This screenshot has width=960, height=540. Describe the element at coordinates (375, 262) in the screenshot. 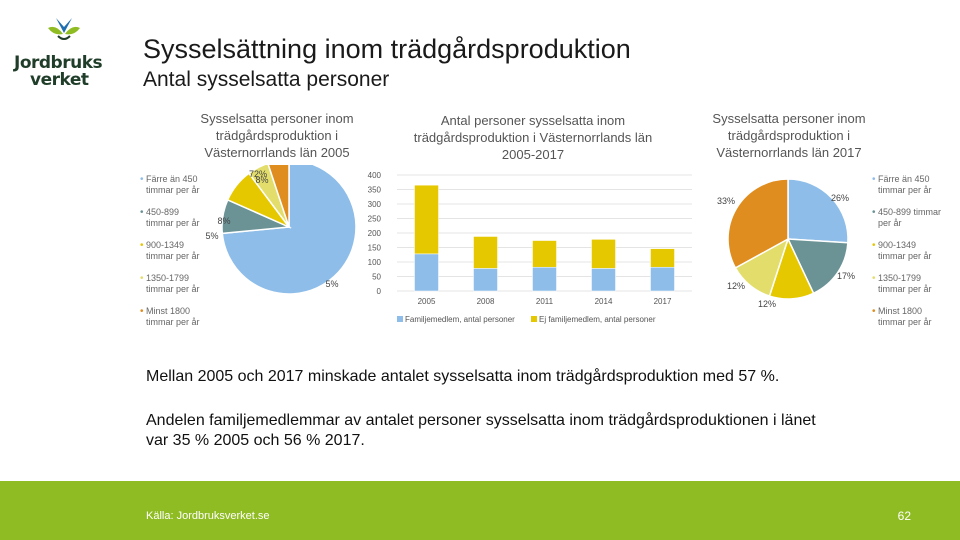

I see `y-tick-label: 100` at that location.